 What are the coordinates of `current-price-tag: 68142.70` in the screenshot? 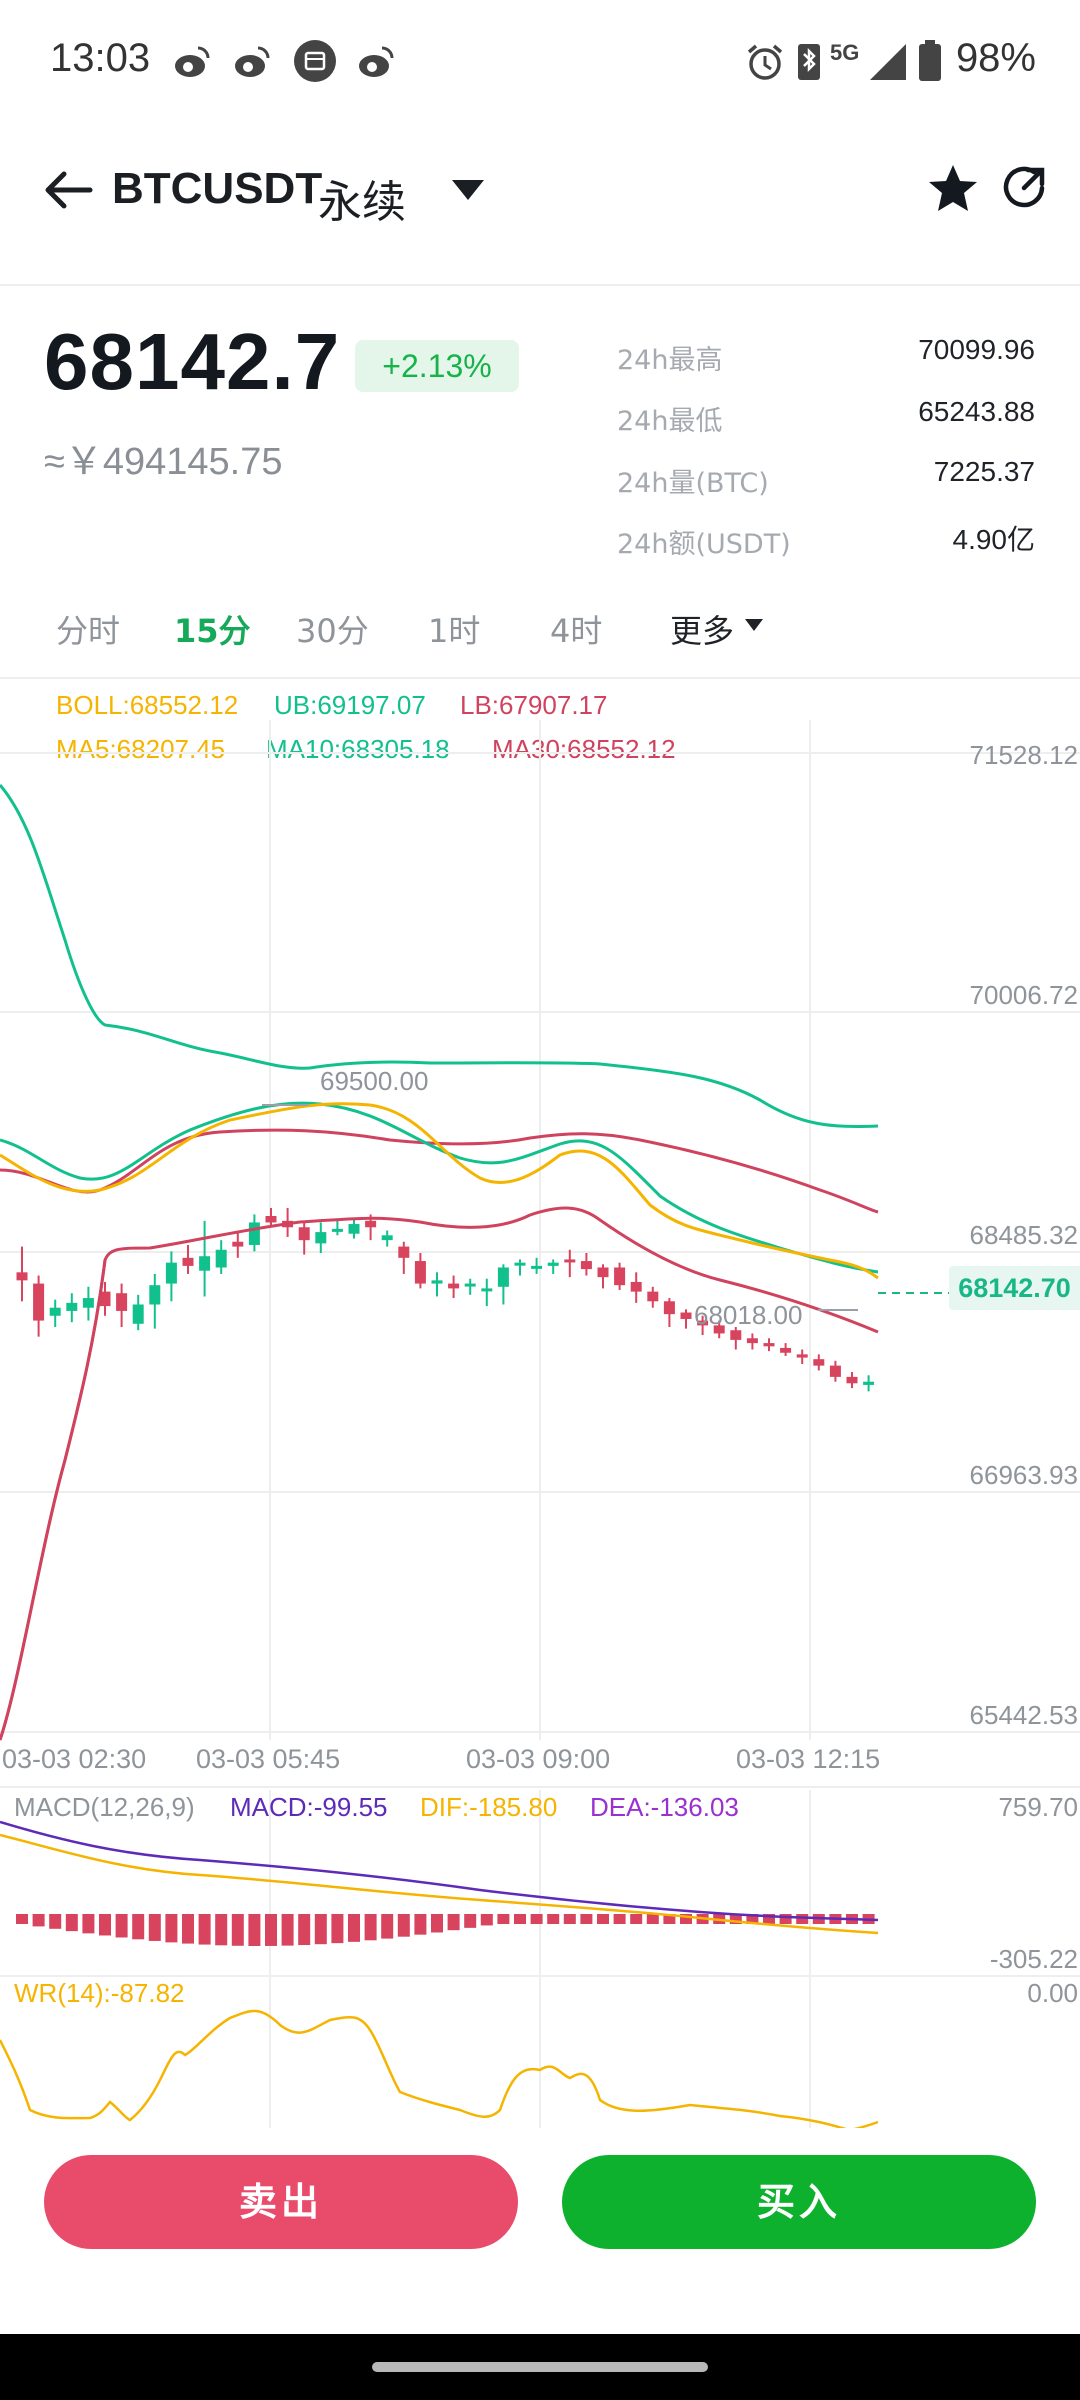 It's located at (1014, 1288).